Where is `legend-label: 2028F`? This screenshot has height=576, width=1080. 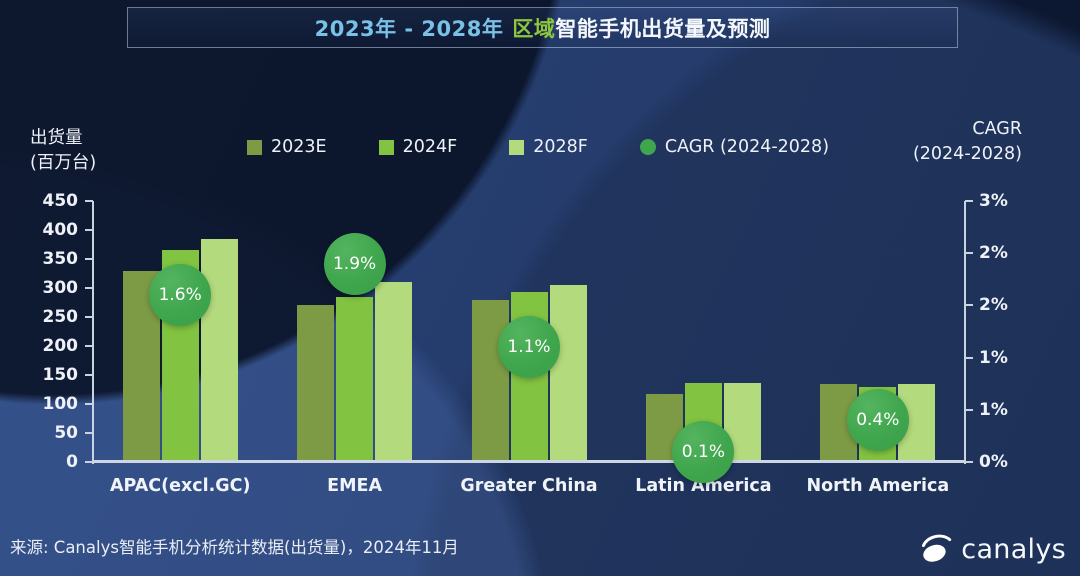
legend-label: 2028F is located at coordinates (560, 147).